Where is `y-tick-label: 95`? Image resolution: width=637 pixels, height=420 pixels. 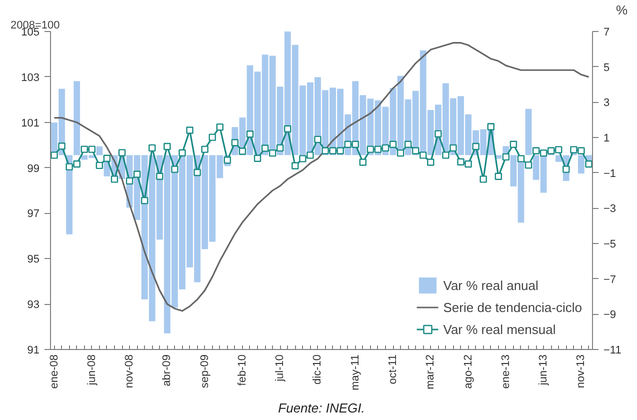
y-tick-label: 95 is located at coordinates (33, 260).